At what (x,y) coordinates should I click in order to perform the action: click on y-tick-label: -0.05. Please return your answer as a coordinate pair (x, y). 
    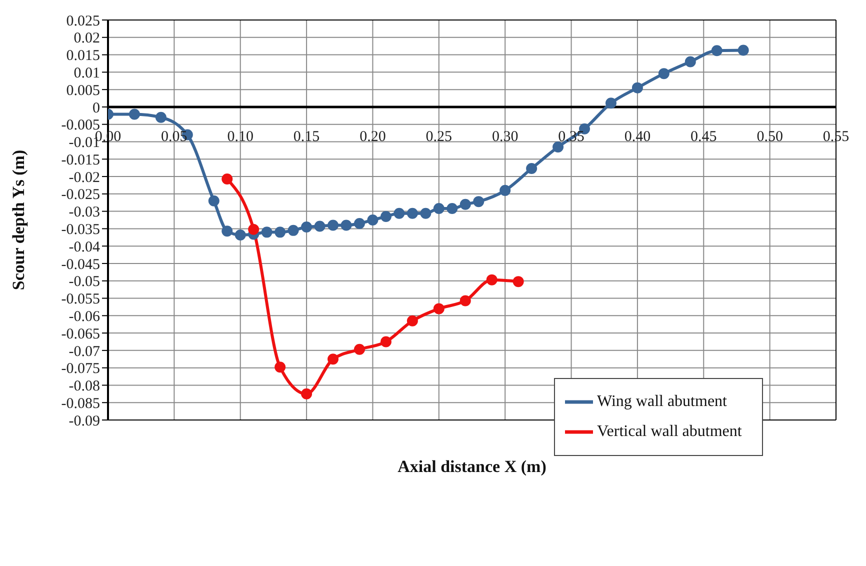
    Looking at the image, I should click on (84, 282).